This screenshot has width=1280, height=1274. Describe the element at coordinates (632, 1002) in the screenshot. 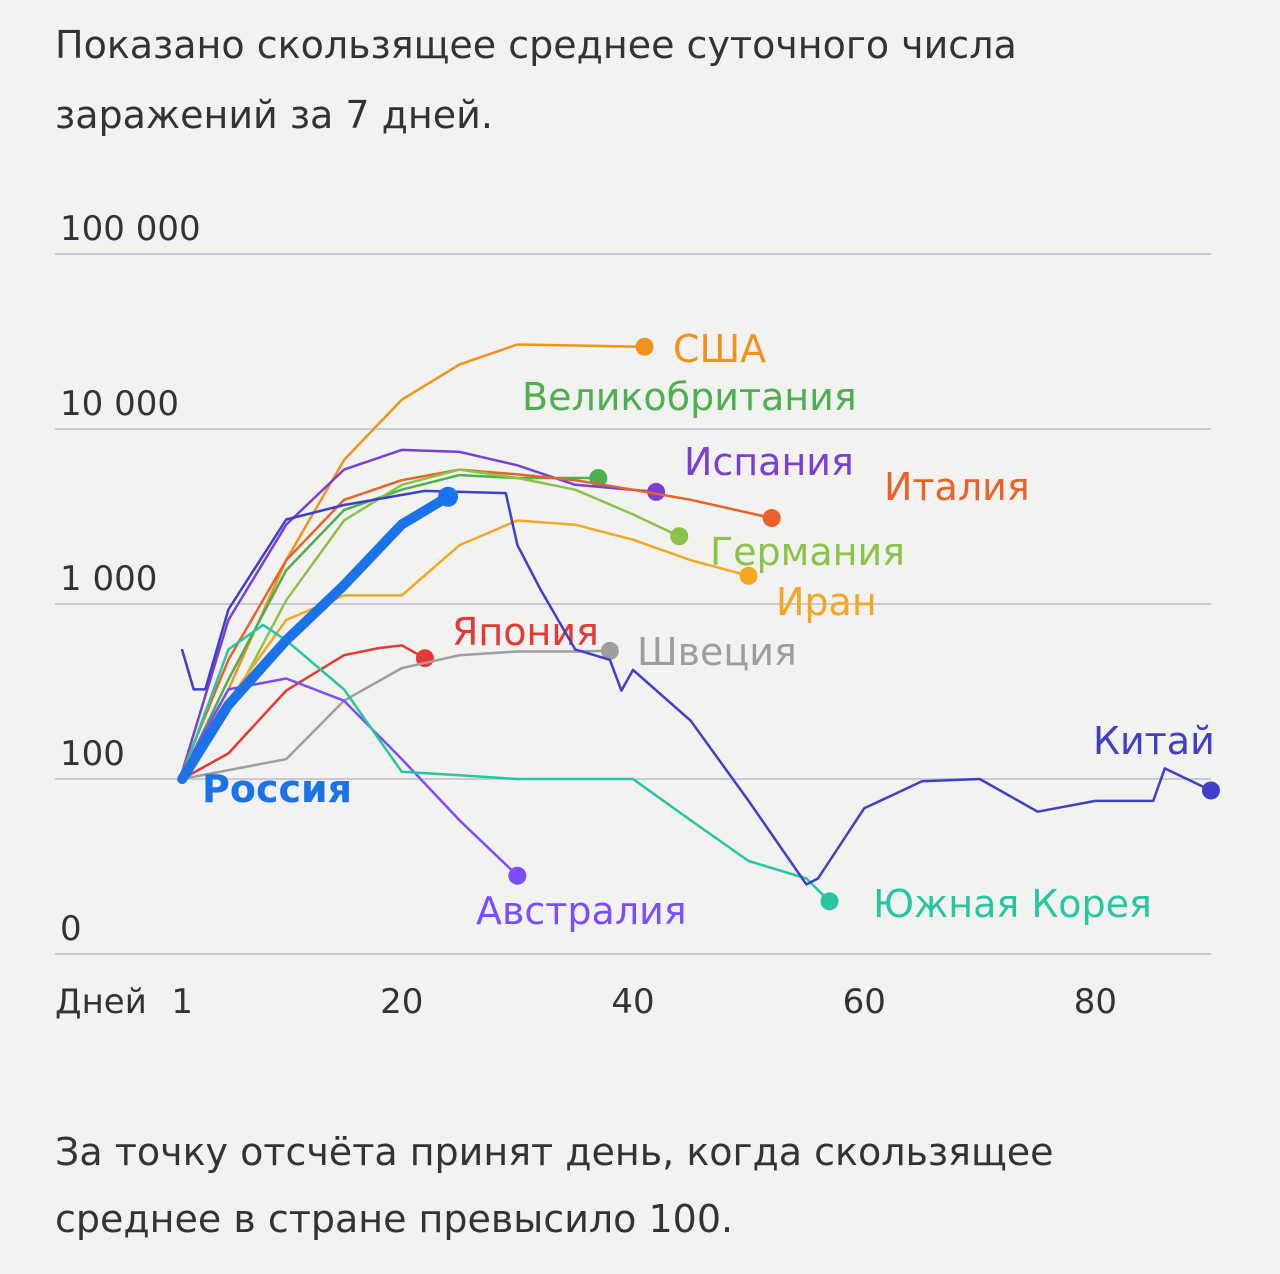

I see `x-tick-label: 40` at that location.